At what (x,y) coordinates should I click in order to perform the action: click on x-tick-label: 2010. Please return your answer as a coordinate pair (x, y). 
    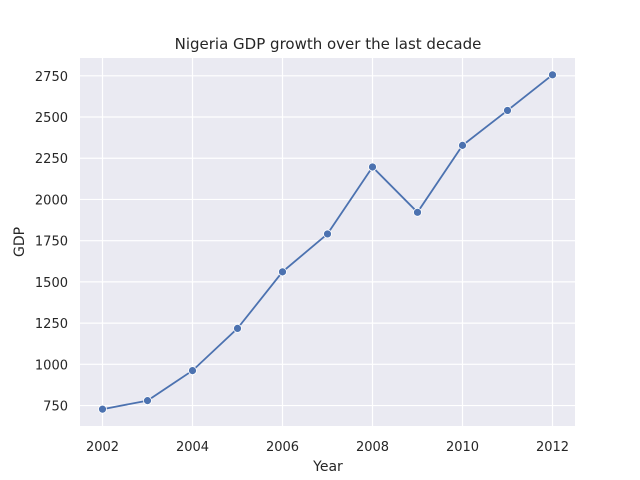
    Looking at the image, I should click on (462, 447).